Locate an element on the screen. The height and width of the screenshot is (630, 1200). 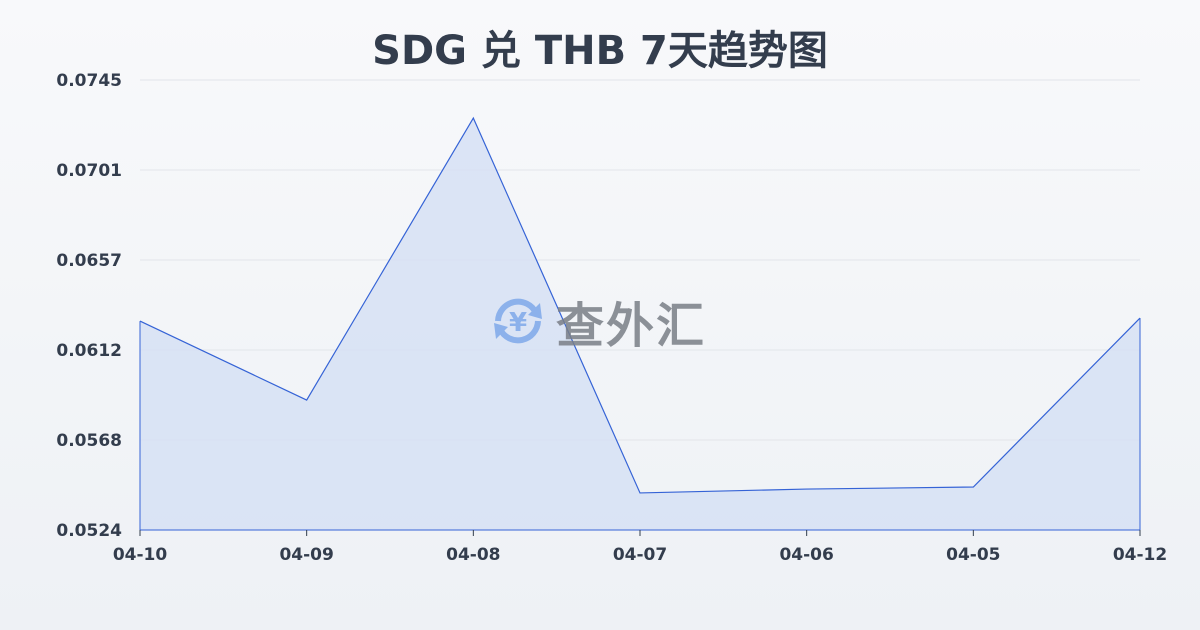
y-tick-label: 0.0745 is located at coordinates (89, 81).